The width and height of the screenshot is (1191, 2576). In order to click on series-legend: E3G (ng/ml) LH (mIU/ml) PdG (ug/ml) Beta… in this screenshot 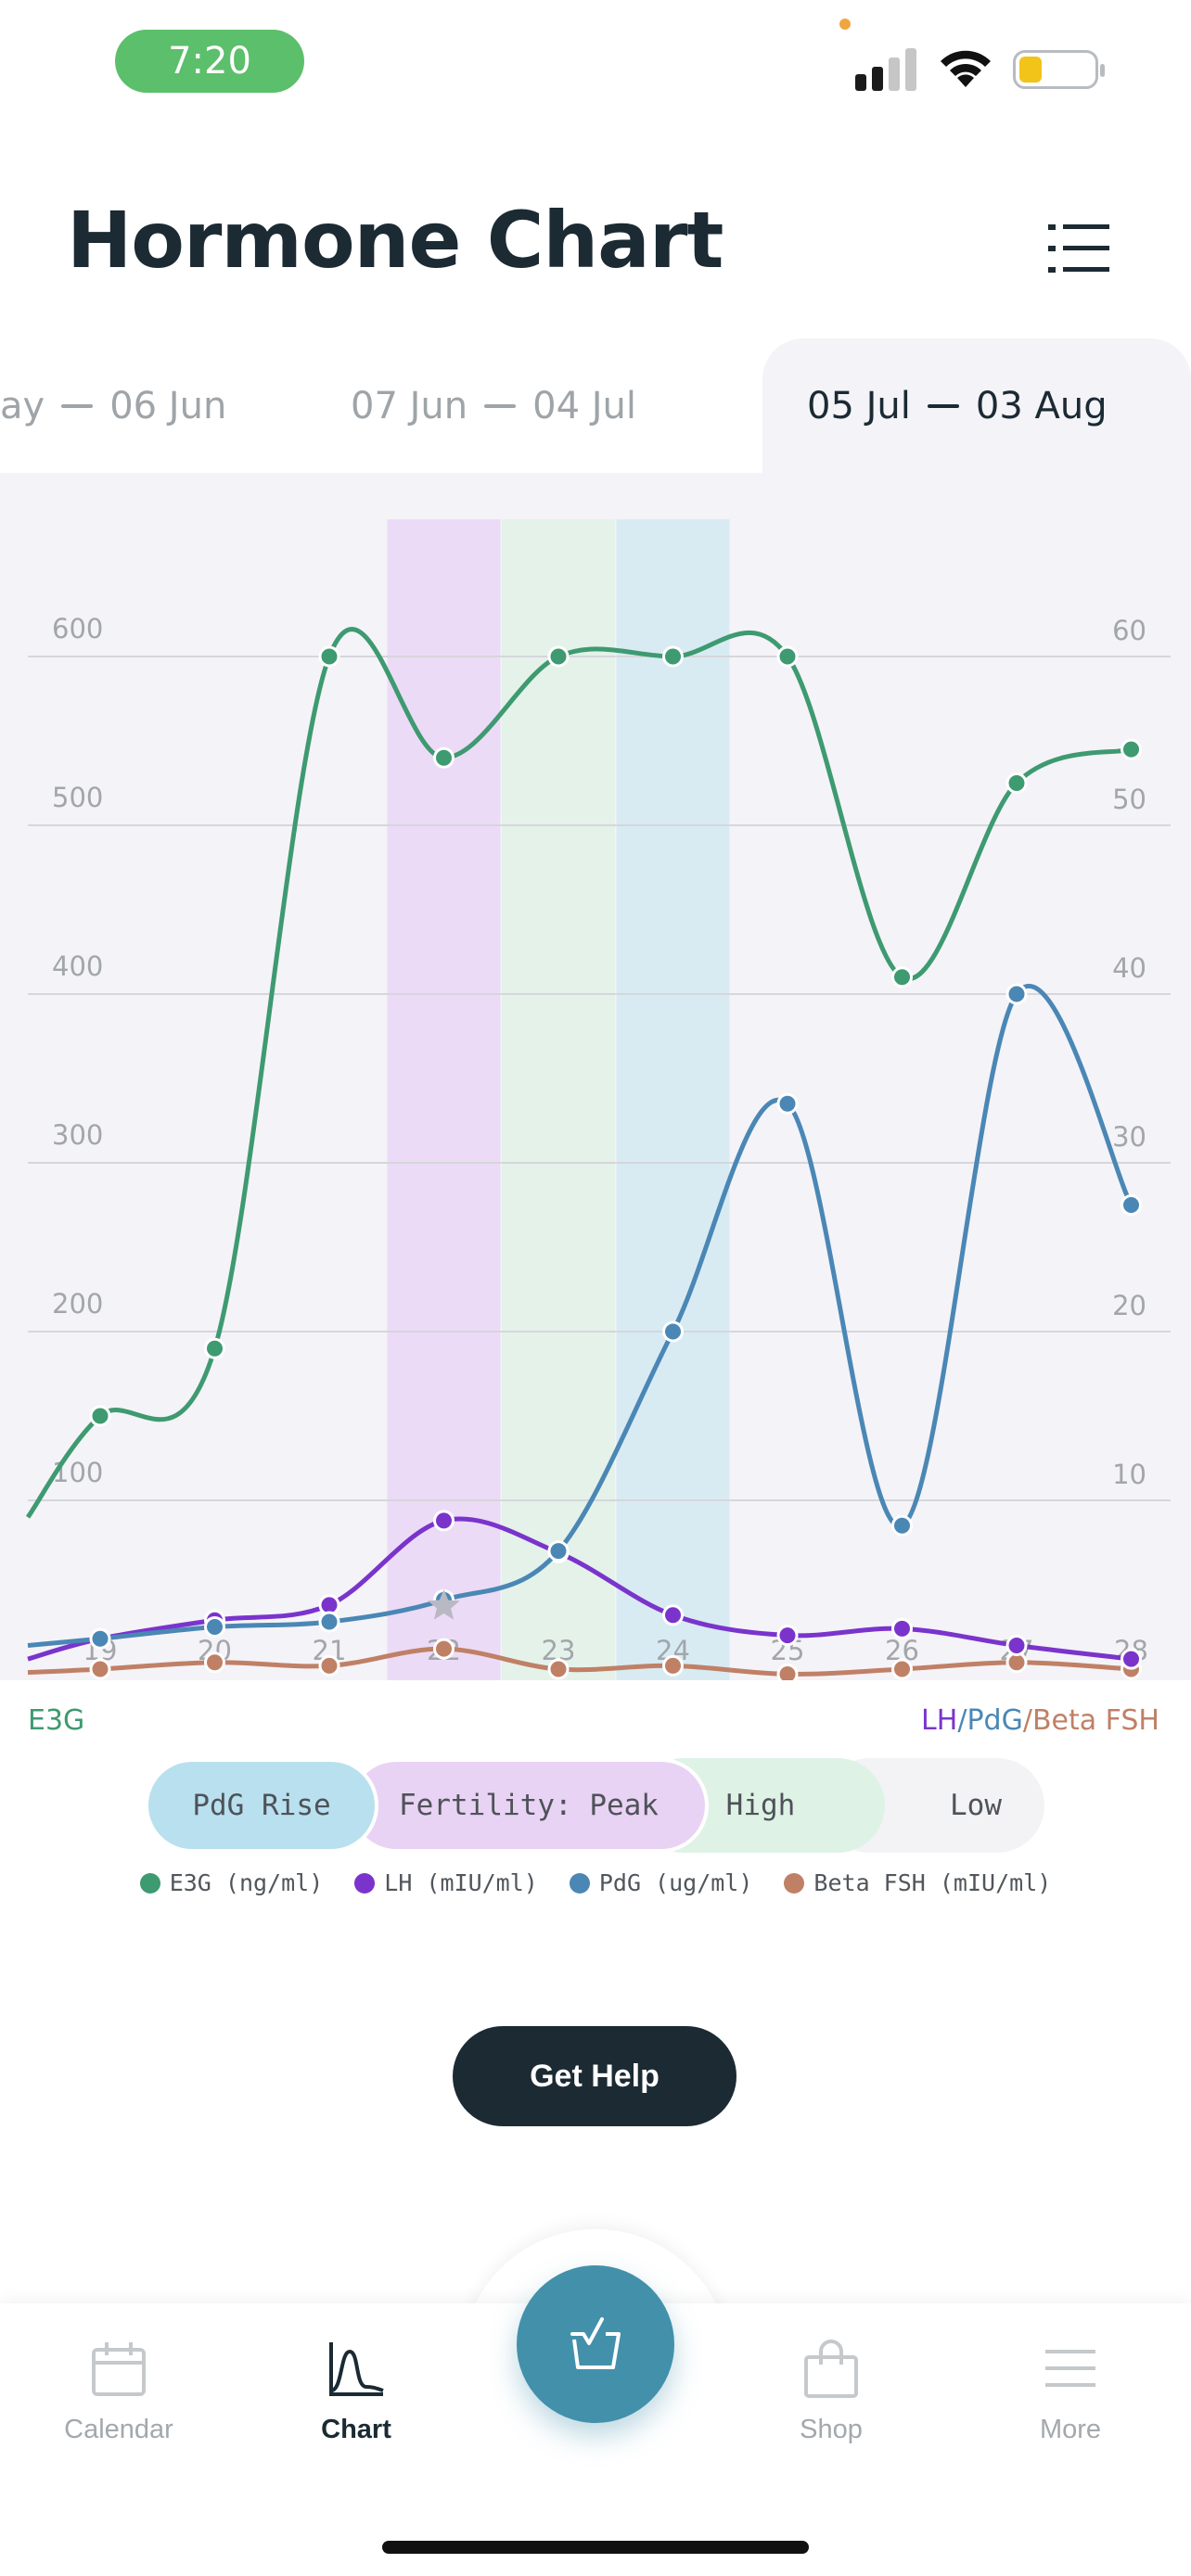, I will do `click(595, 1882)`.